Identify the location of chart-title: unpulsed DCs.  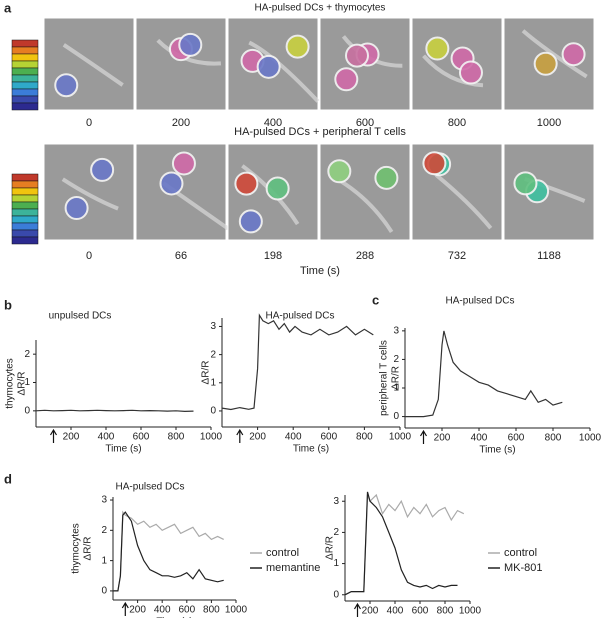
(80, 316).